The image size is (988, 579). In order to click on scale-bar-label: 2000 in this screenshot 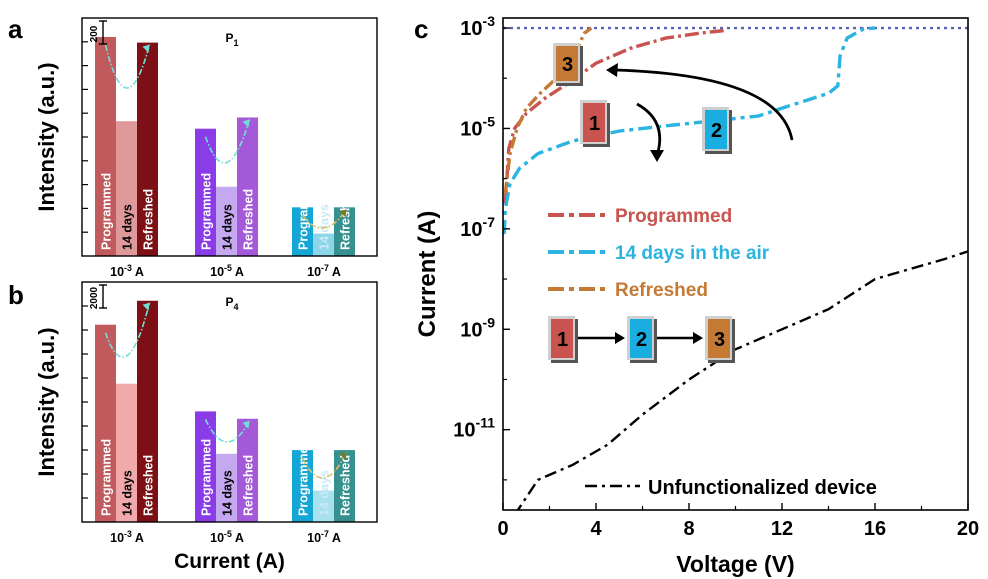, I will do `click(94, 297)`.